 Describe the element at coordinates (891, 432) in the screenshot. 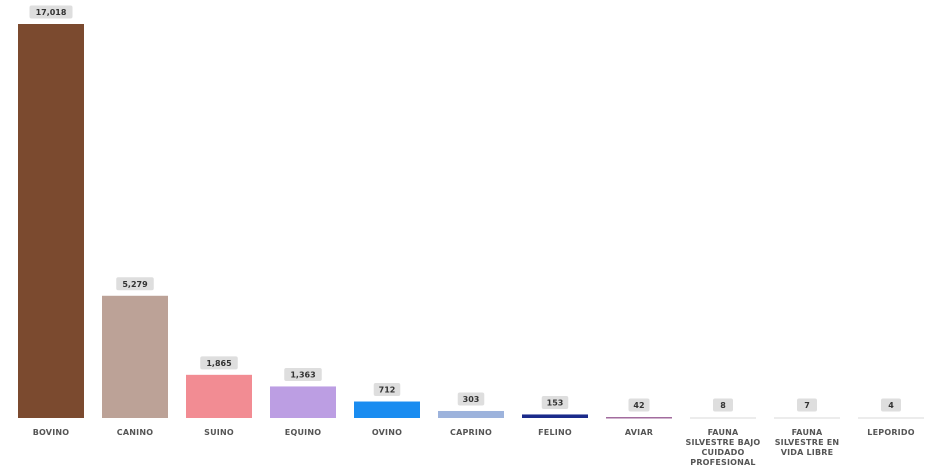

I see `x-tick-label: LEPORIDO` at that location.